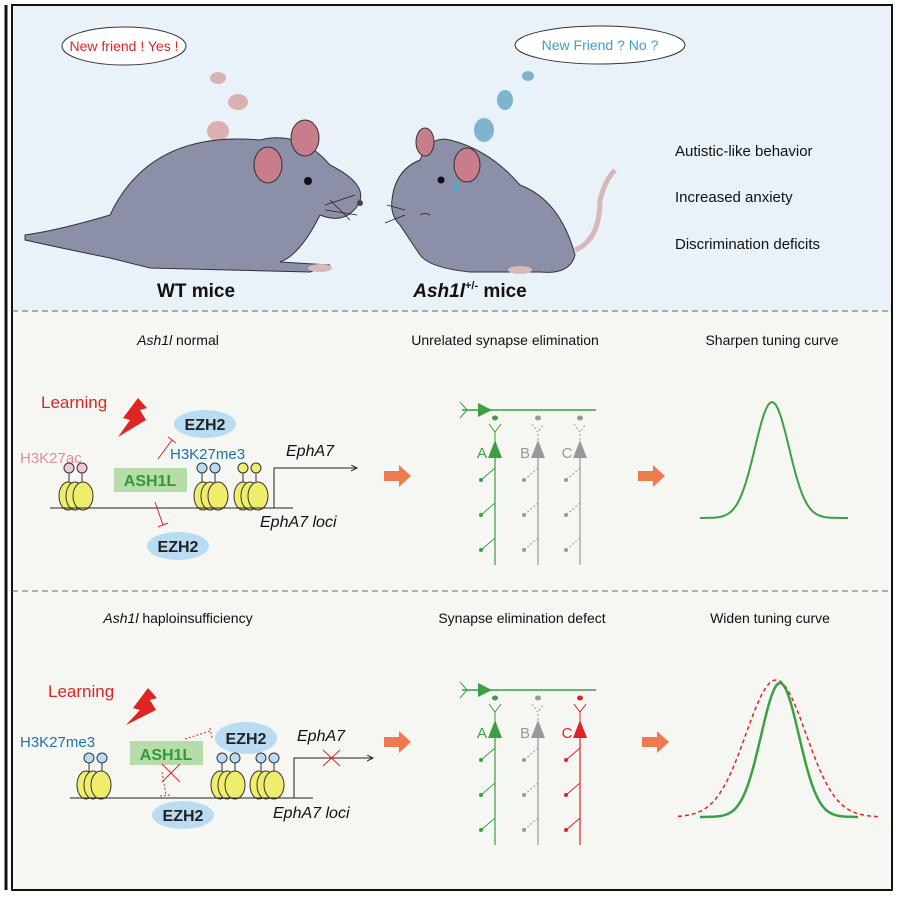 The height and width of the screenshot is (897, 898). Describe the element at coordinates (124, 46) in the screenshot. I see `wt-bubble-text: New friend ! Yes !` at that location.